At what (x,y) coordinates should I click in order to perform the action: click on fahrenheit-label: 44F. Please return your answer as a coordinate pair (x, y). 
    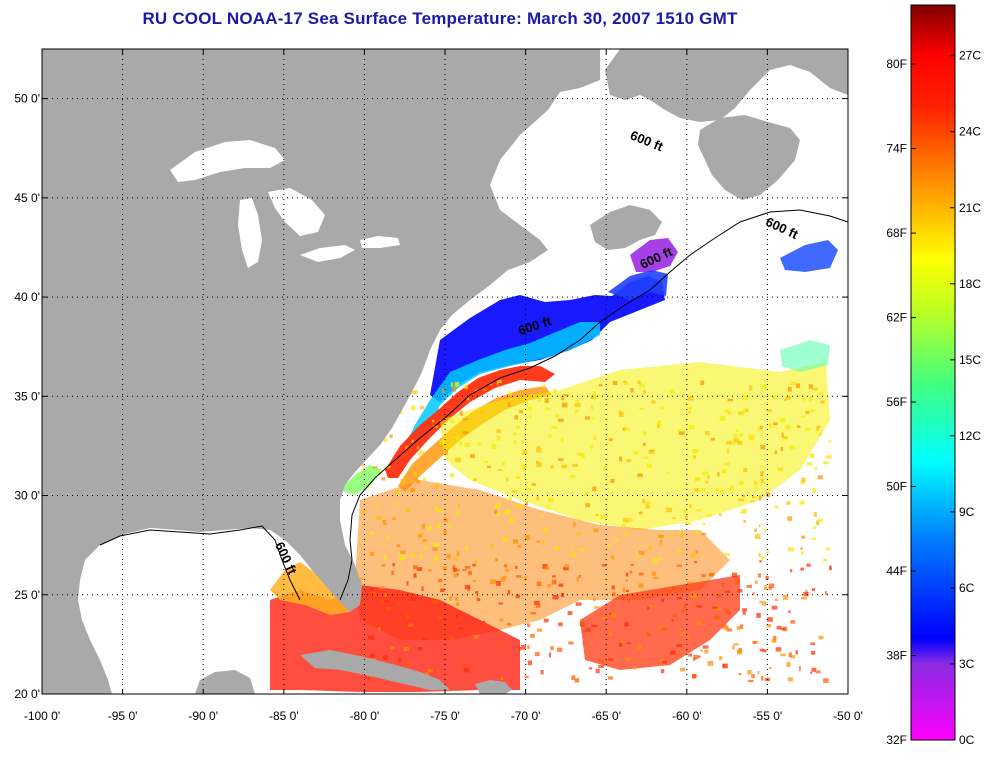
    Looking at the image, I should click on (896, 571).